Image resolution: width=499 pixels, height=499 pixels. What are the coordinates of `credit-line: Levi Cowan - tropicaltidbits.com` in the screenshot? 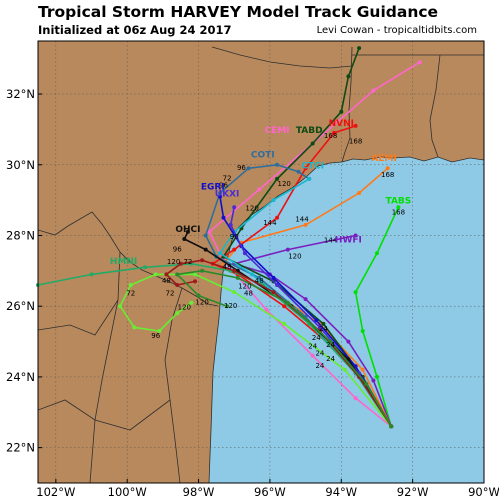 It's located at (396, 30).